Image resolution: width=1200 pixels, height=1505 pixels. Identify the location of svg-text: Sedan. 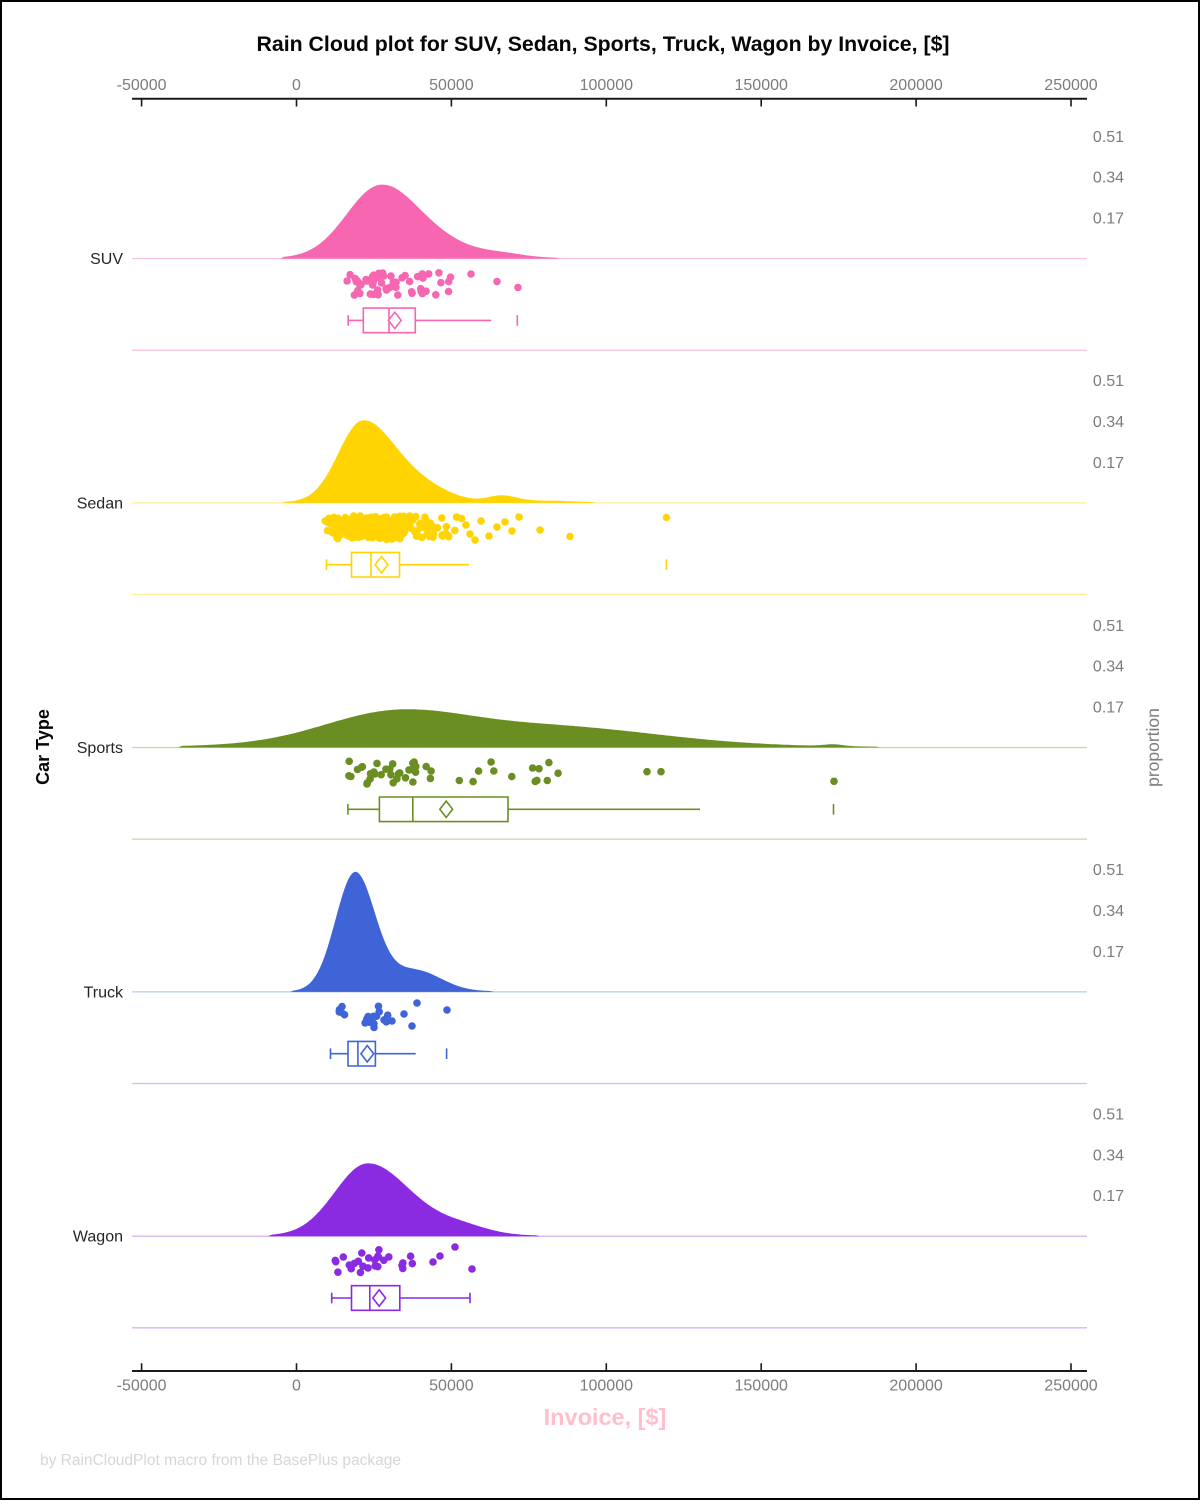
(100, 503).